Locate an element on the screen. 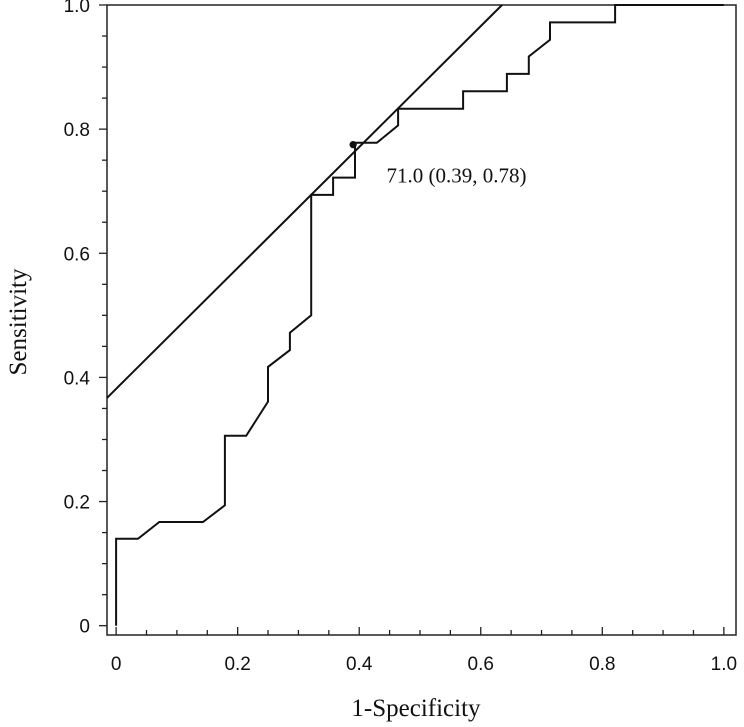 The width and height of the screenshot is (744, 727). y-axis-ticks: 0 0.2 0.4 0.6 0.8 1.0 is located at coordinates (85, 319).